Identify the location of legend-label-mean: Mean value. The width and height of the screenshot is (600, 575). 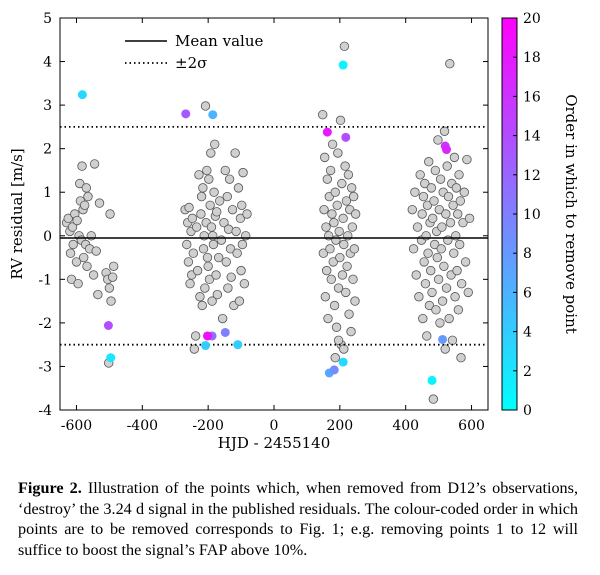
(219, 41).